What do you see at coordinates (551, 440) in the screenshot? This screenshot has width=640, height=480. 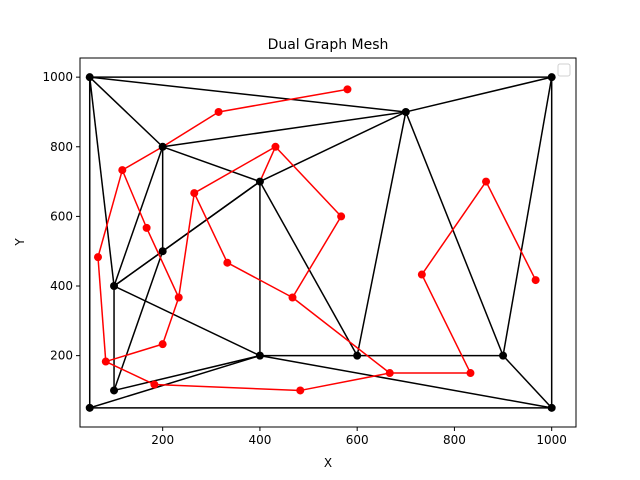 I see `x-tick-label: 1000` at bounding box center [551, 440].